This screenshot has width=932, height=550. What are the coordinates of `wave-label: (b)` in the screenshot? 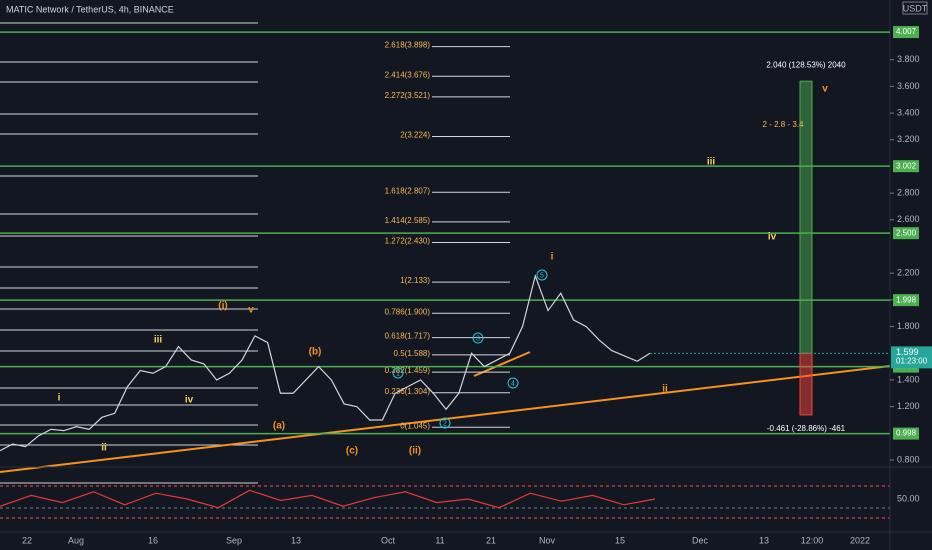 It's located at (315, 352).